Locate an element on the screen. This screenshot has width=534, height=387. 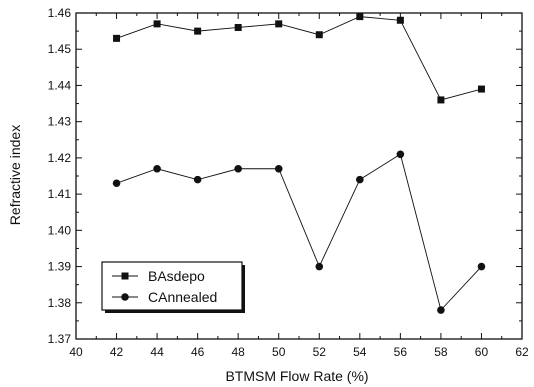
legend-marker-basdepo is located at coordinates (125, 276).